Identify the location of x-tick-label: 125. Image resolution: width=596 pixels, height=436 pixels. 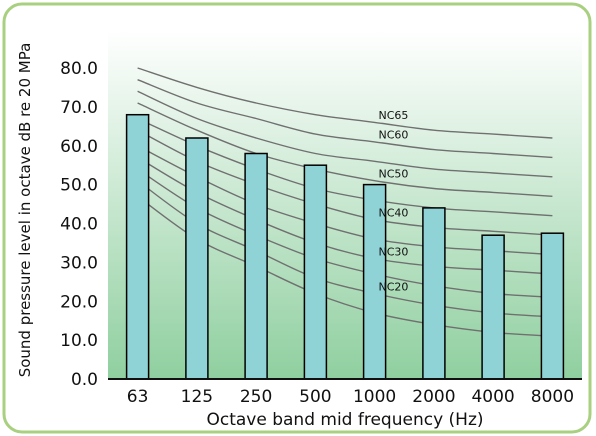
(197, 397).